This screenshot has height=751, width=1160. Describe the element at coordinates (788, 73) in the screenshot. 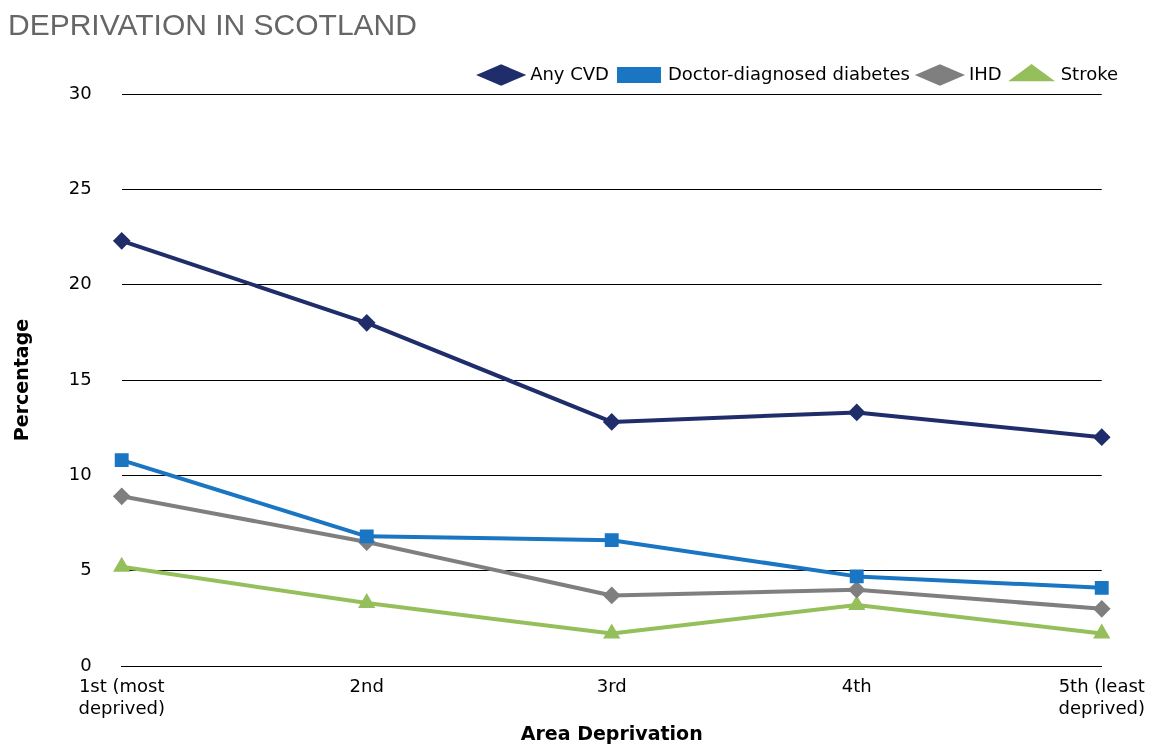

I see `legend-label: Doctor-diagnosed diabetes` at that location.